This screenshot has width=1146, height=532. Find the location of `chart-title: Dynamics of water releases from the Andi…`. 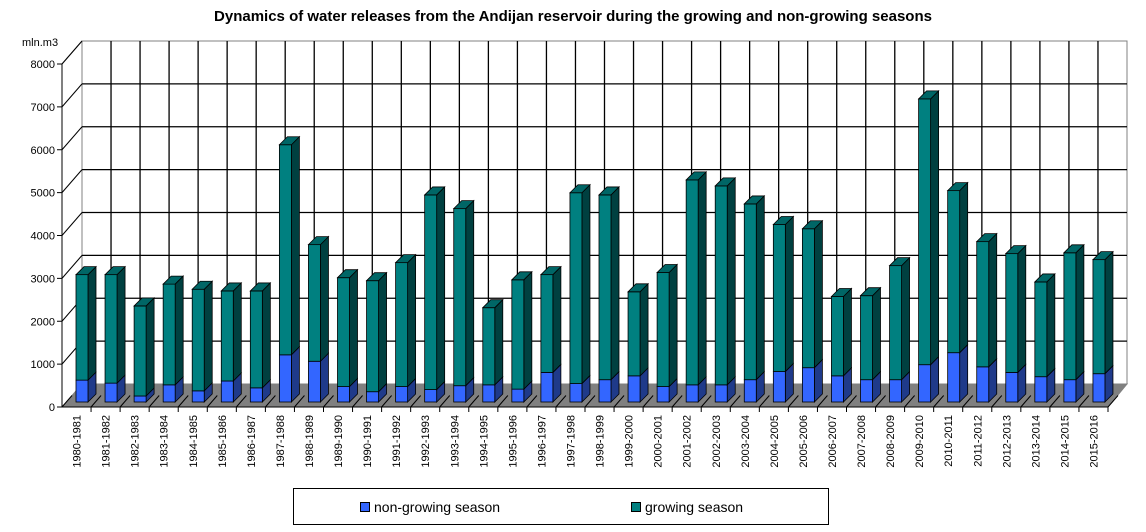

chart-title: Dynamics of water releases from the Andi… is located at coordinates (573, 16).